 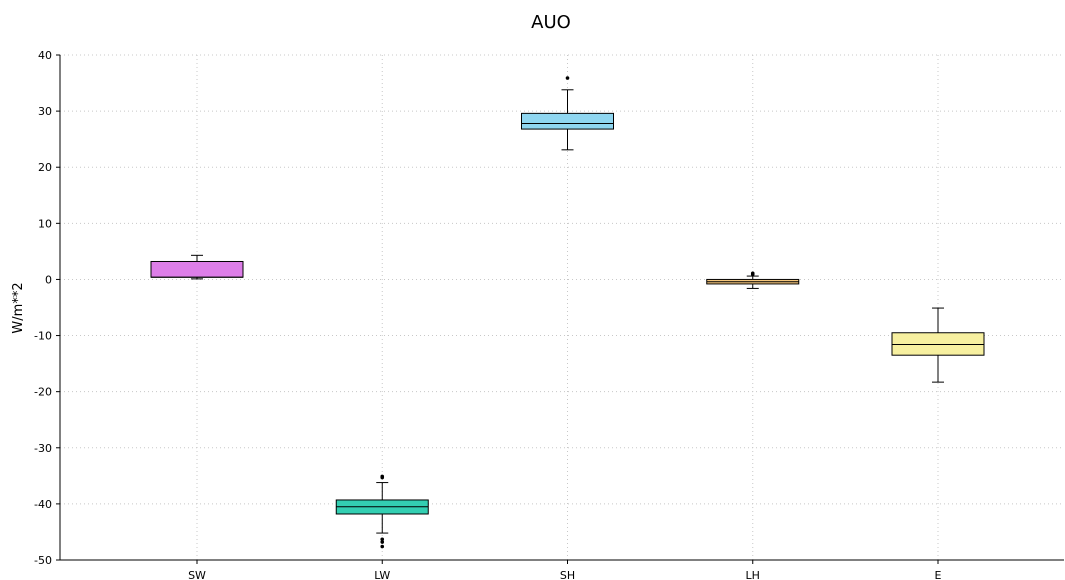 I want to click on box-lh, so click(x=753, y=280).